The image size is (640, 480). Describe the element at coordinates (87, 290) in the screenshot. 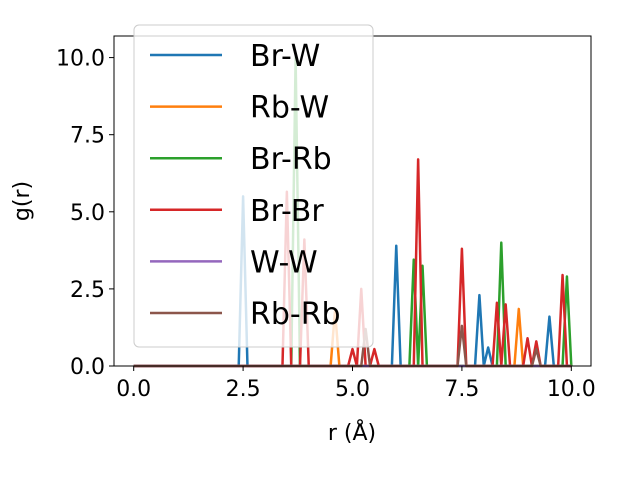

I see `y-tick-label: 2.5` at that location.